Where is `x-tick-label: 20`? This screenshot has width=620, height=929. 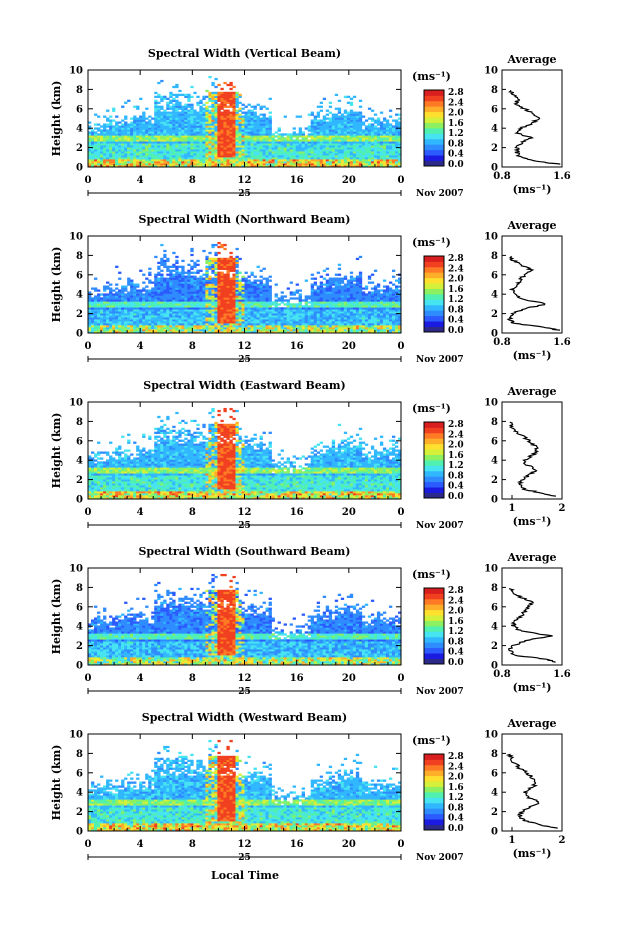 x-tick-label: 20 is located at coordinates (349, 180).